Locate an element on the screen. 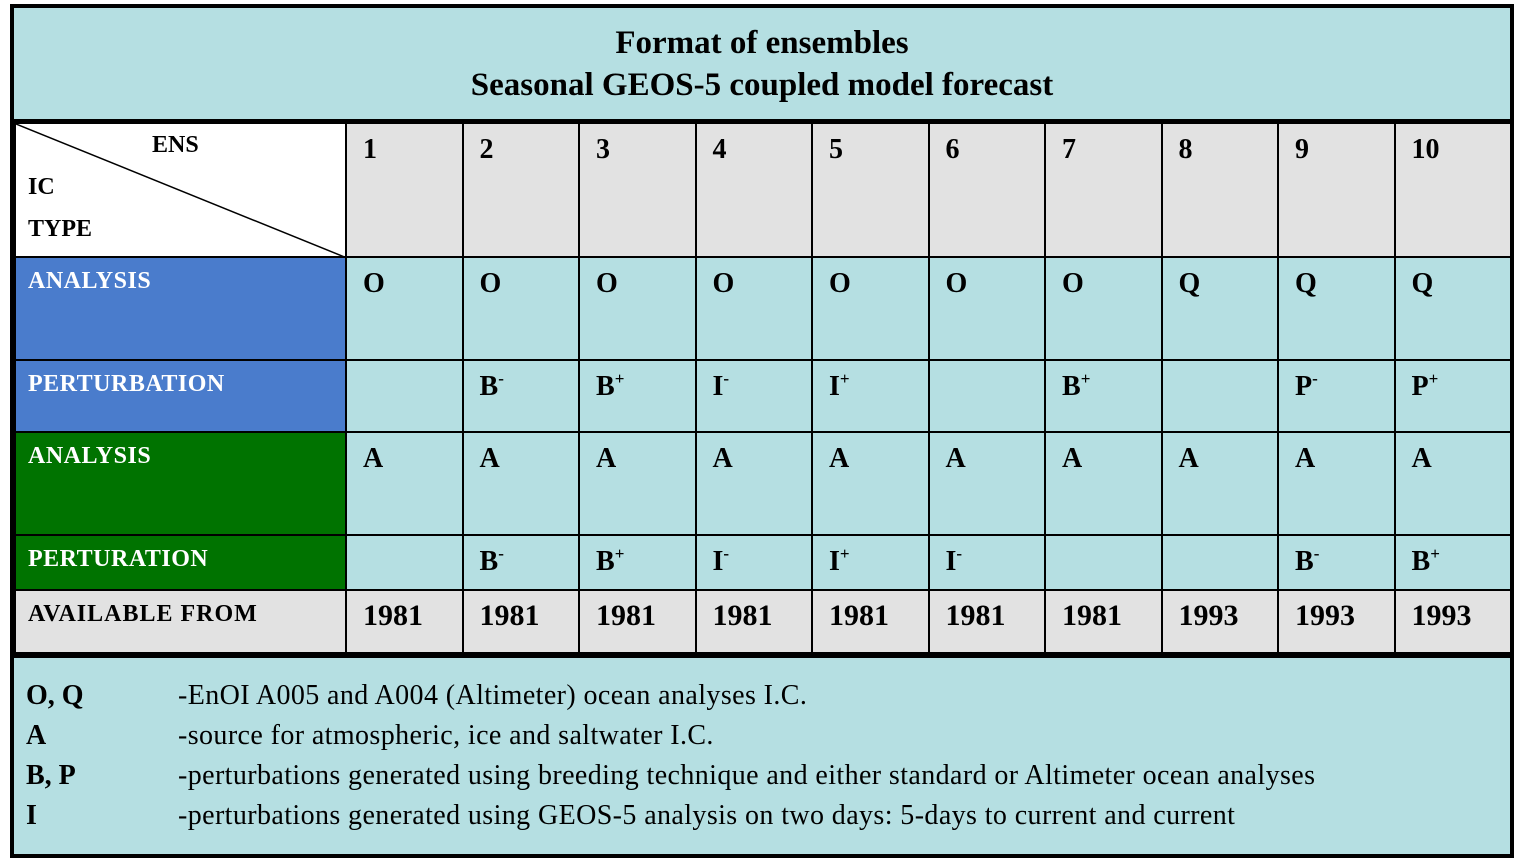 The image size is (1524, 858). ocean-perturbation-cell: B- is located at coordinates (520, 396).